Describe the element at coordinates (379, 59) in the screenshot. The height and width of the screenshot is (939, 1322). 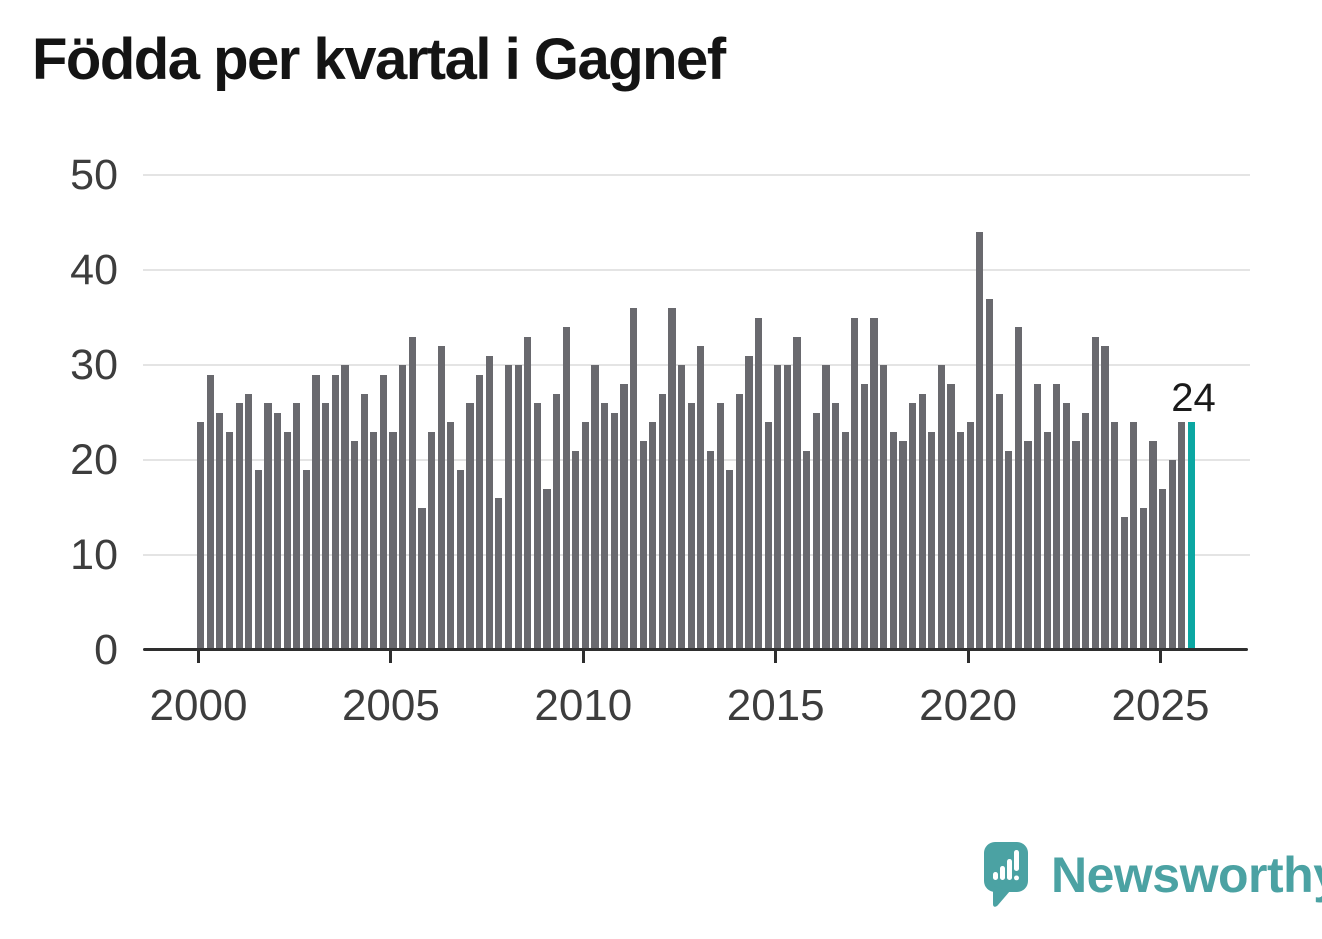
I see `chart-title: Födda per kvartal i Gagnef` at that location.